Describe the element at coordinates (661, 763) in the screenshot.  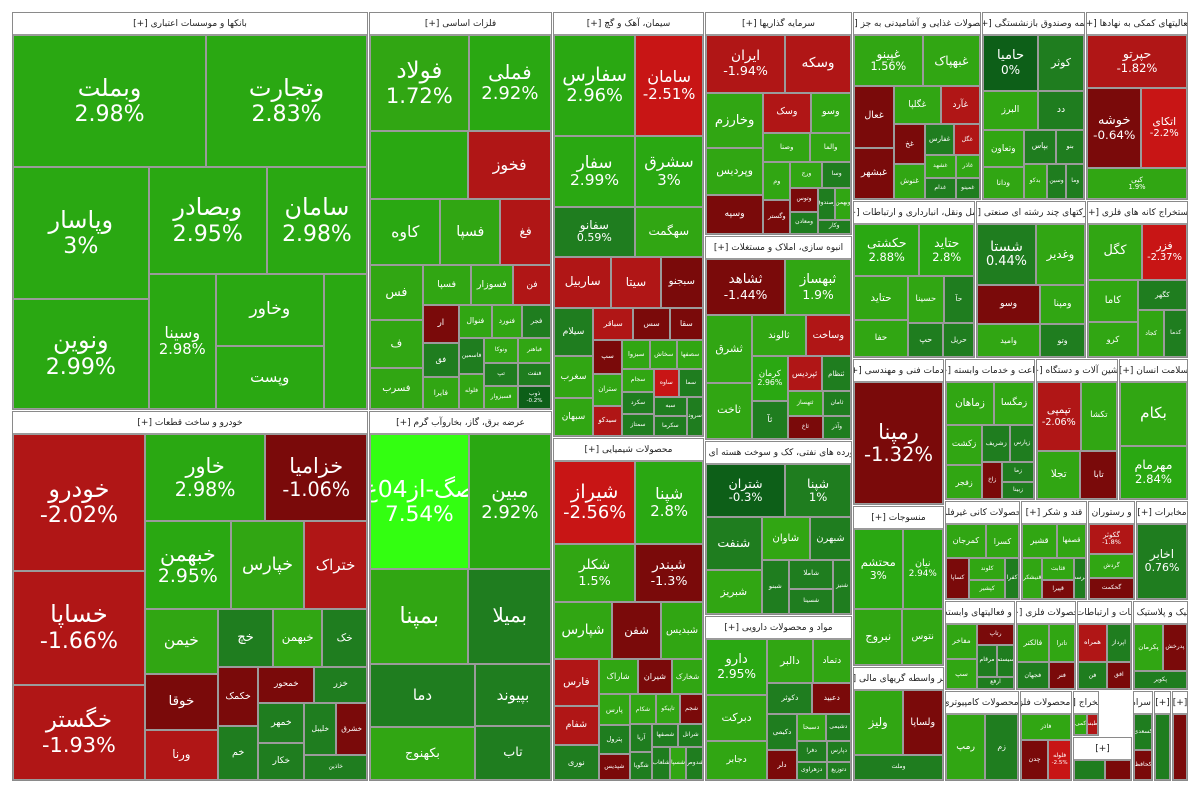
I see `stock-tile: شلعاب` at that location.